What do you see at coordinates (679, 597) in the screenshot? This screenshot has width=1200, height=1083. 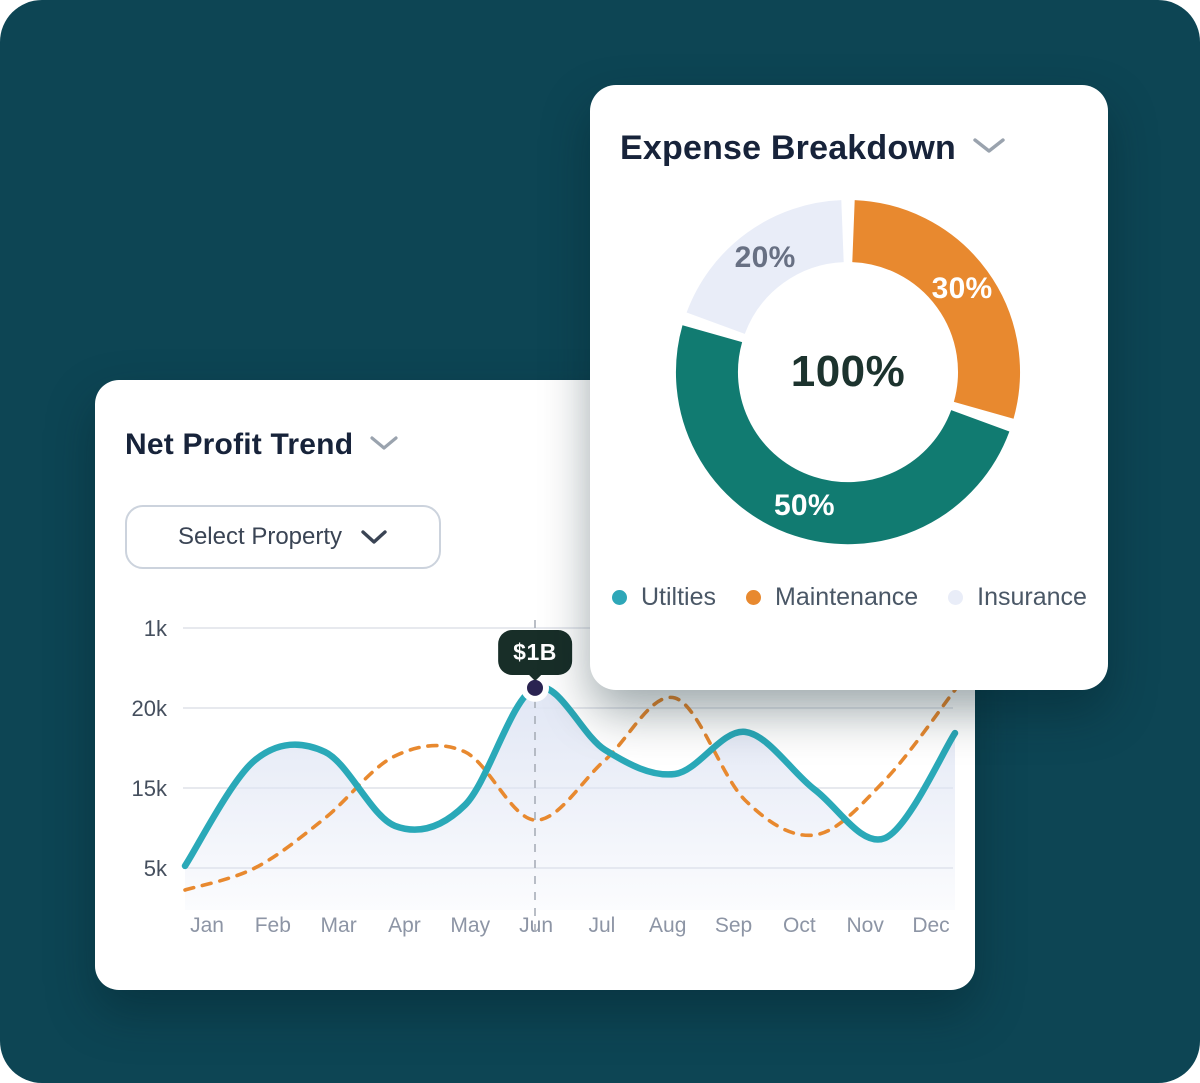 I see `legend-label: Utilties` at bounding box center [679, 597].